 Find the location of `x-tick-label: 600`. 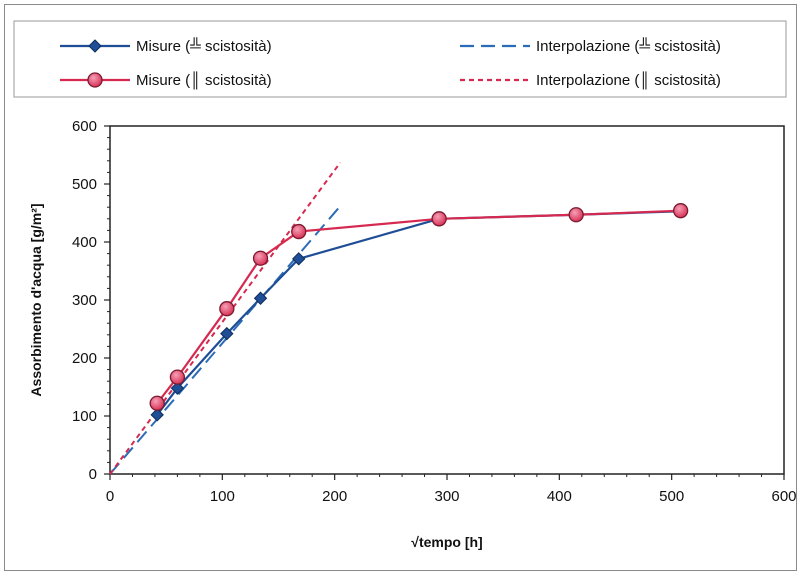

x-tick-label: 600 is located at coordinates (783, 496).